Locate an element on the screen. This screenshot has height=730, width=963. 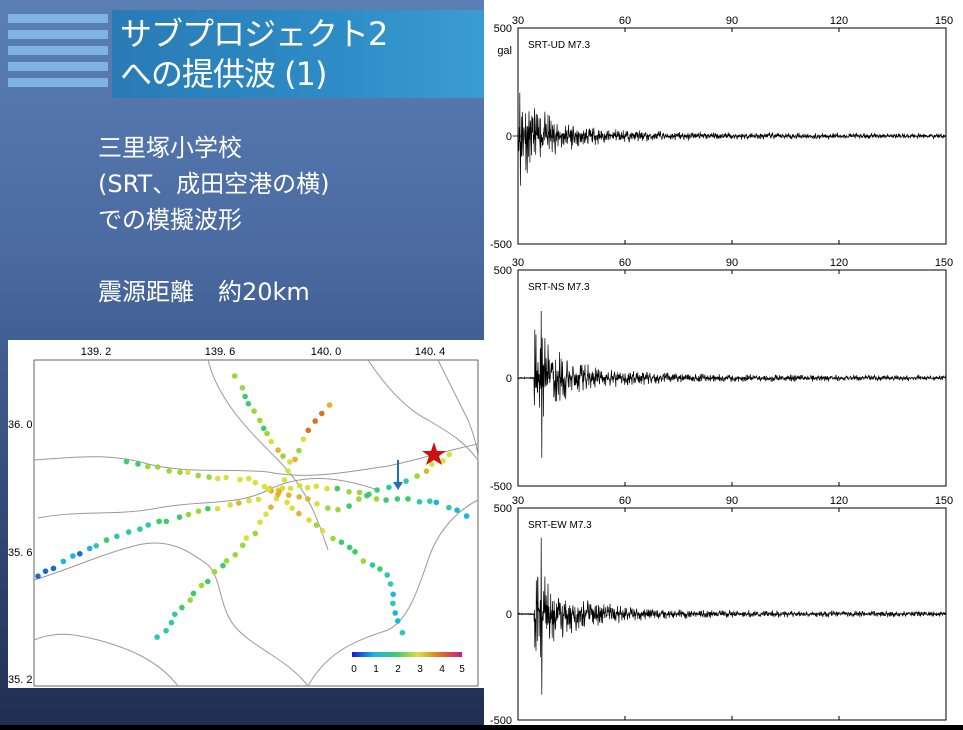
star-icon is located at coordinates (434, 453).